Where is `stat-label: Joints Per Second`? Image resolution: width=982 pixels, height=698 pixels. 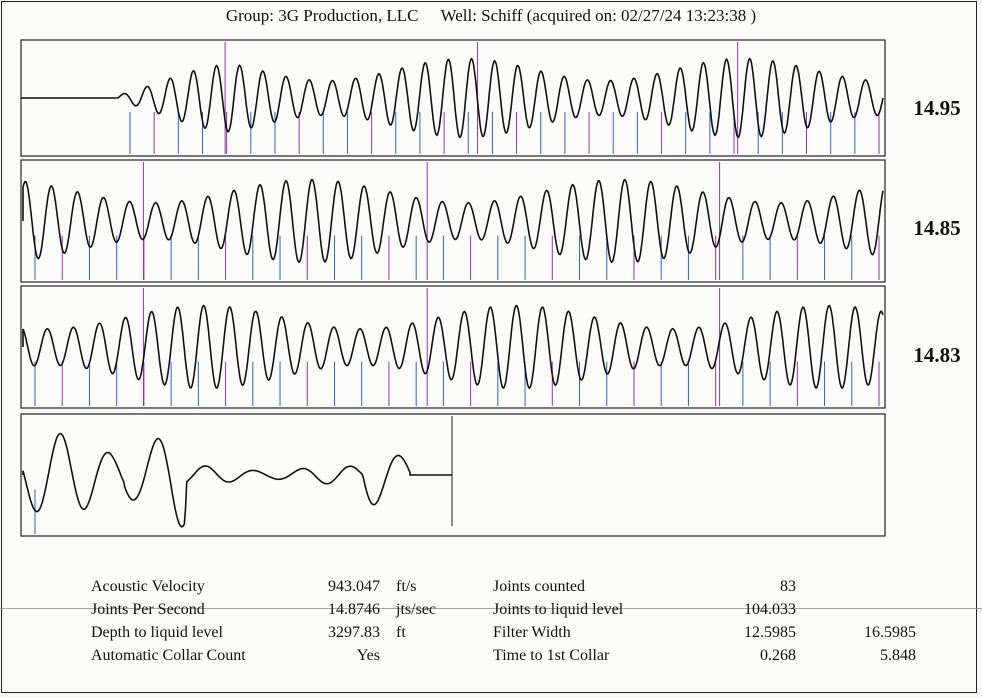
stat-label: Joints Per Second is located at coordinates (148, 609).